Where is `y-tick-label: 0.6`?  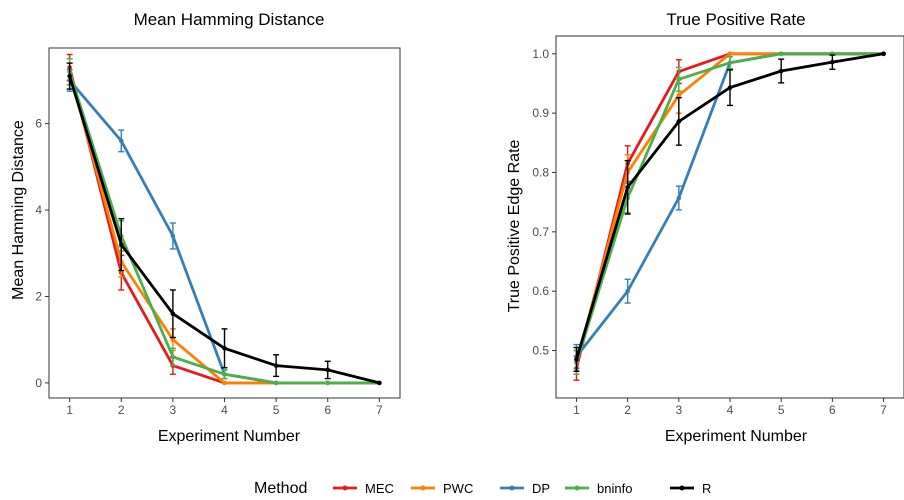 y-tick-label: 0.6 is located at coordinates (540, 291).